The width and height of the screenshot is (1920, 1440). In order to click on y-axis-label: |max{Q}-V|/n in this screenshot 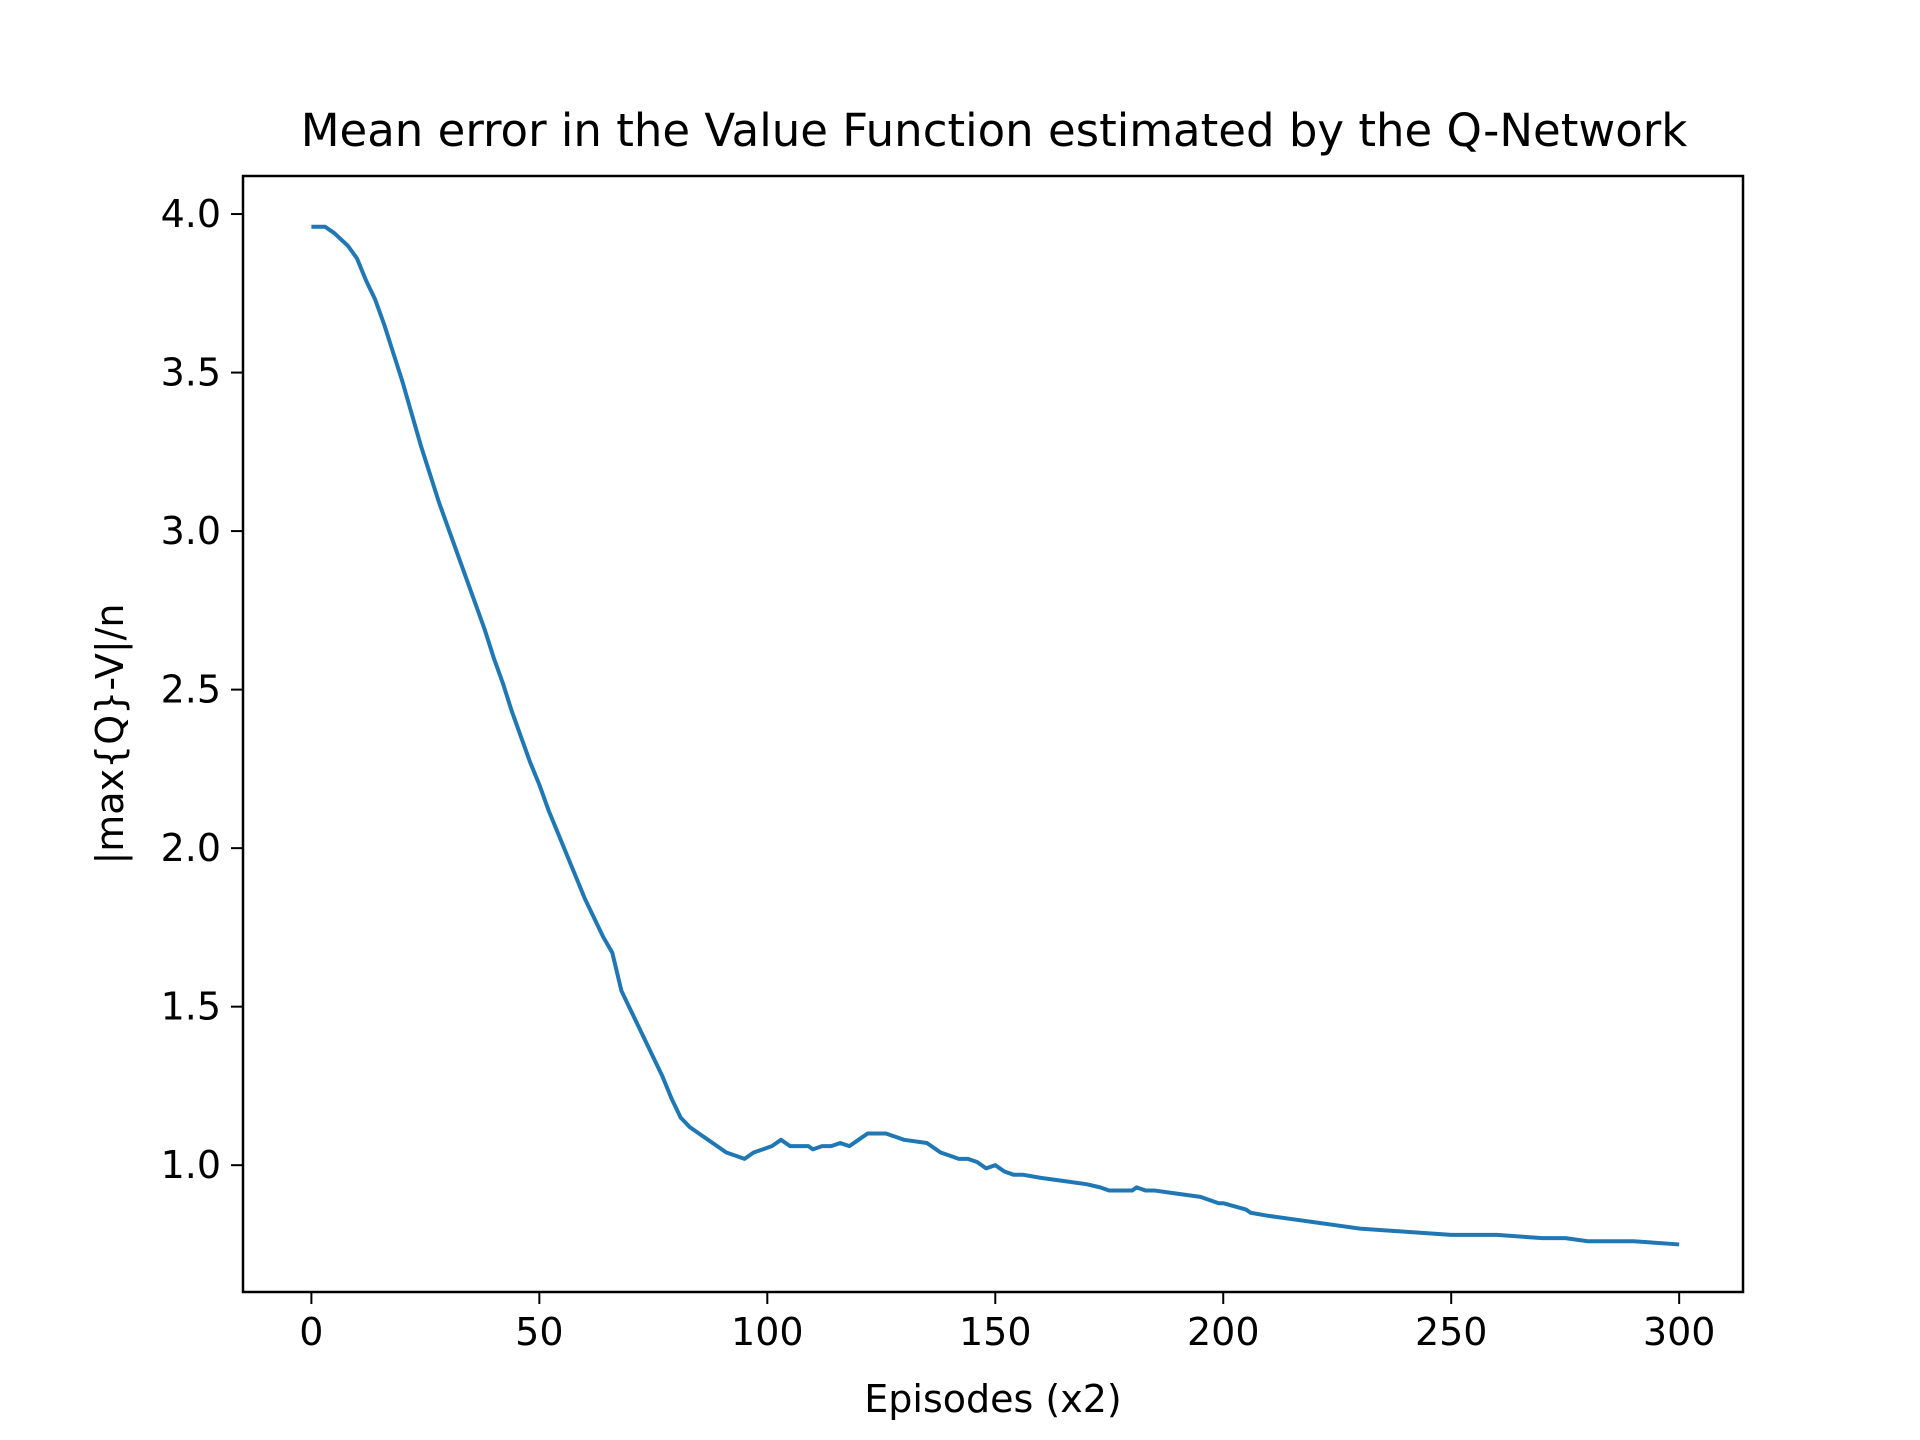, I will do `click(110, 733)`.